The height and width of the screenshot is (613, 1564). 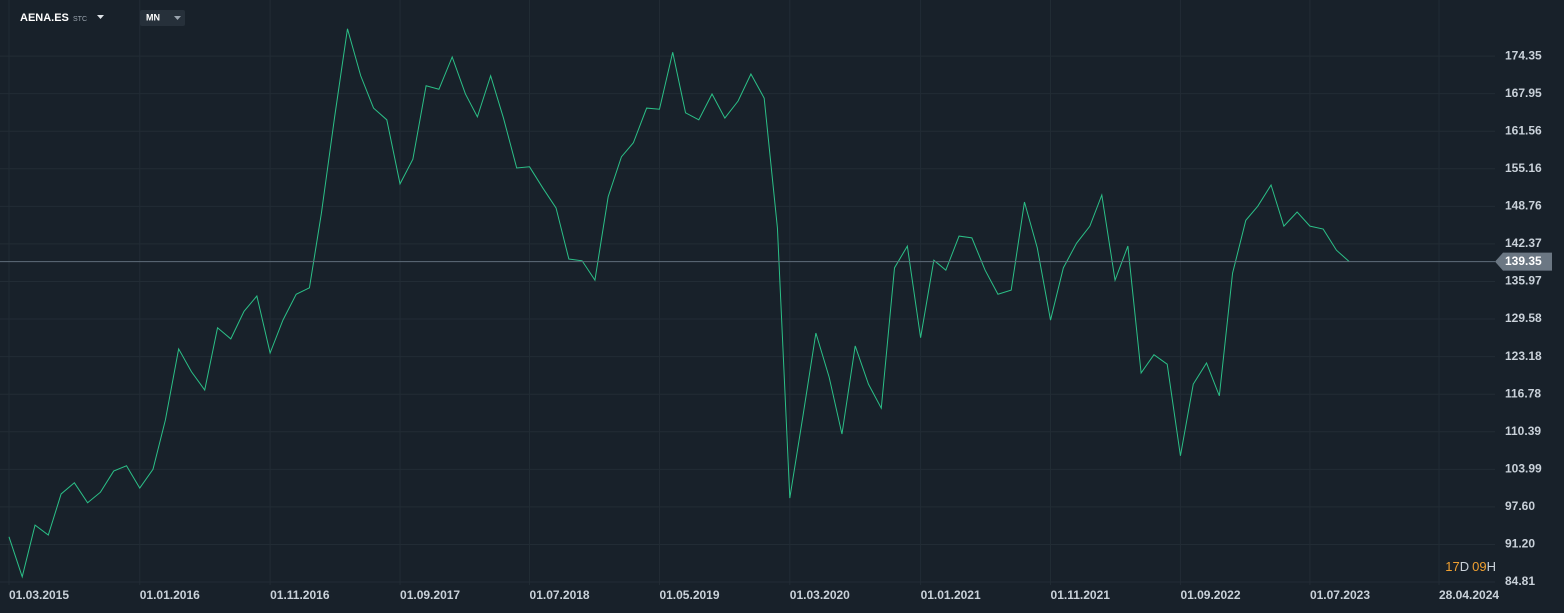 What do you see at coordinates (820, 595) in the screenshot?
I see `x-tick-label: 01.03.2020` at bounding box center [820, 595].